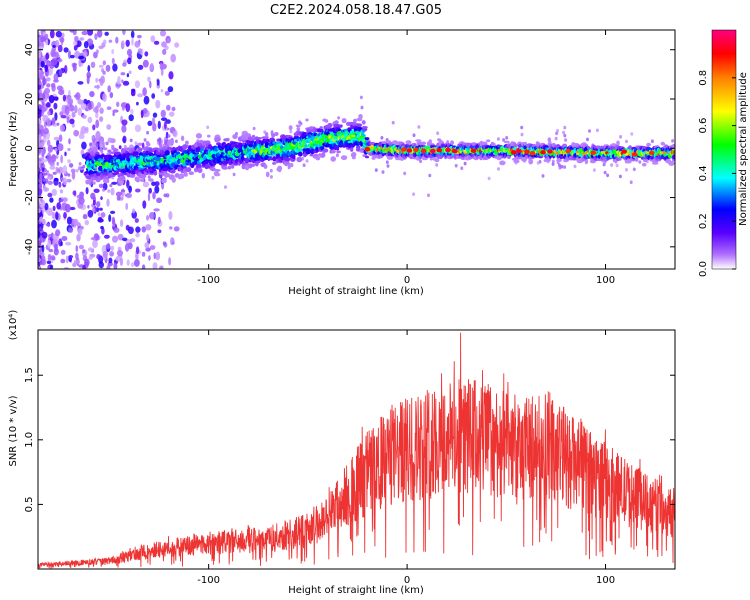  I want to click on snr-xtick-label: 100, so click(605, 580).